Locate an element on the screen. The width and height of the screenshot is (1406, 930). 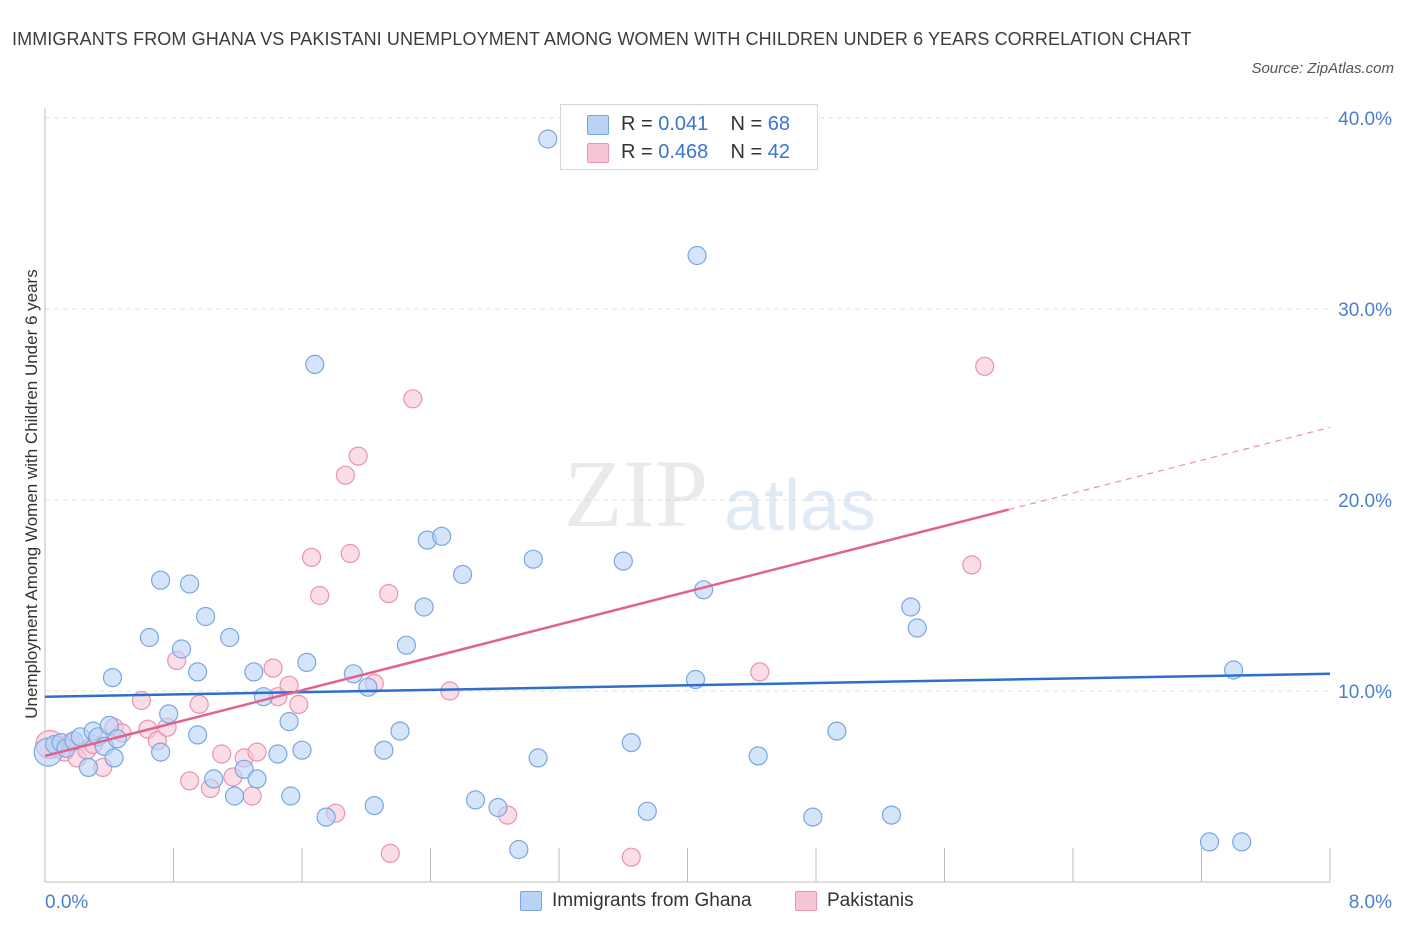
legend-swatch-pakistani is located at coordinates (598, 153).